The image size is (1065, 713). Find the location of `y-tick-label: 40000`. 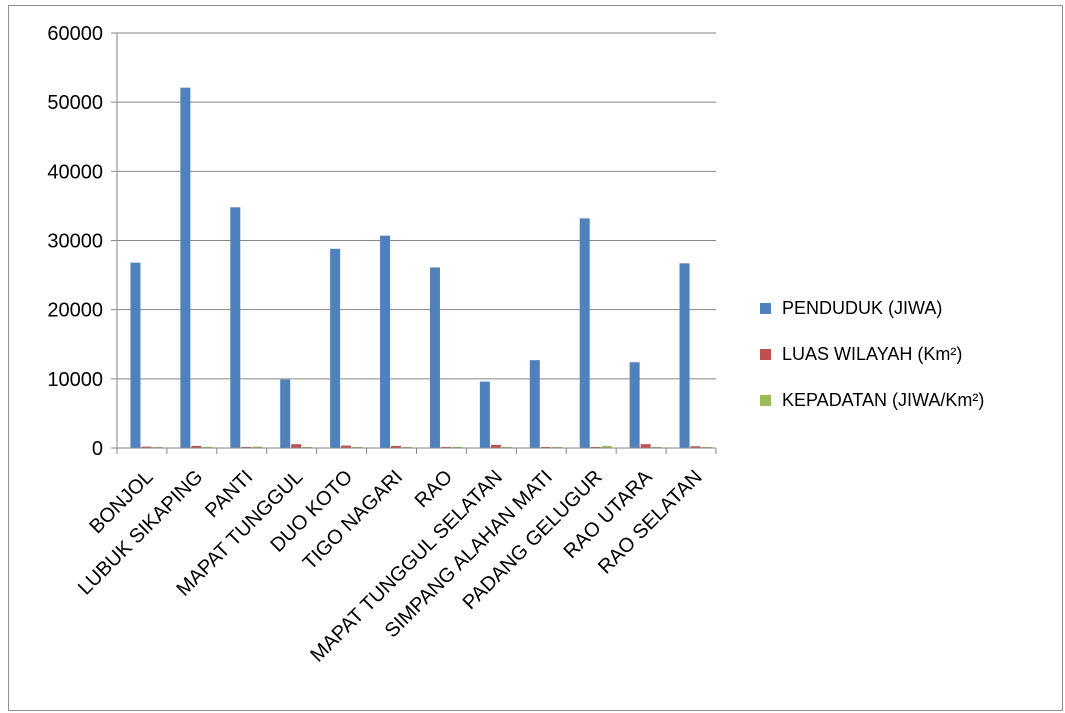

y-tick-label: 40000 is located at coordinates (75, 172).